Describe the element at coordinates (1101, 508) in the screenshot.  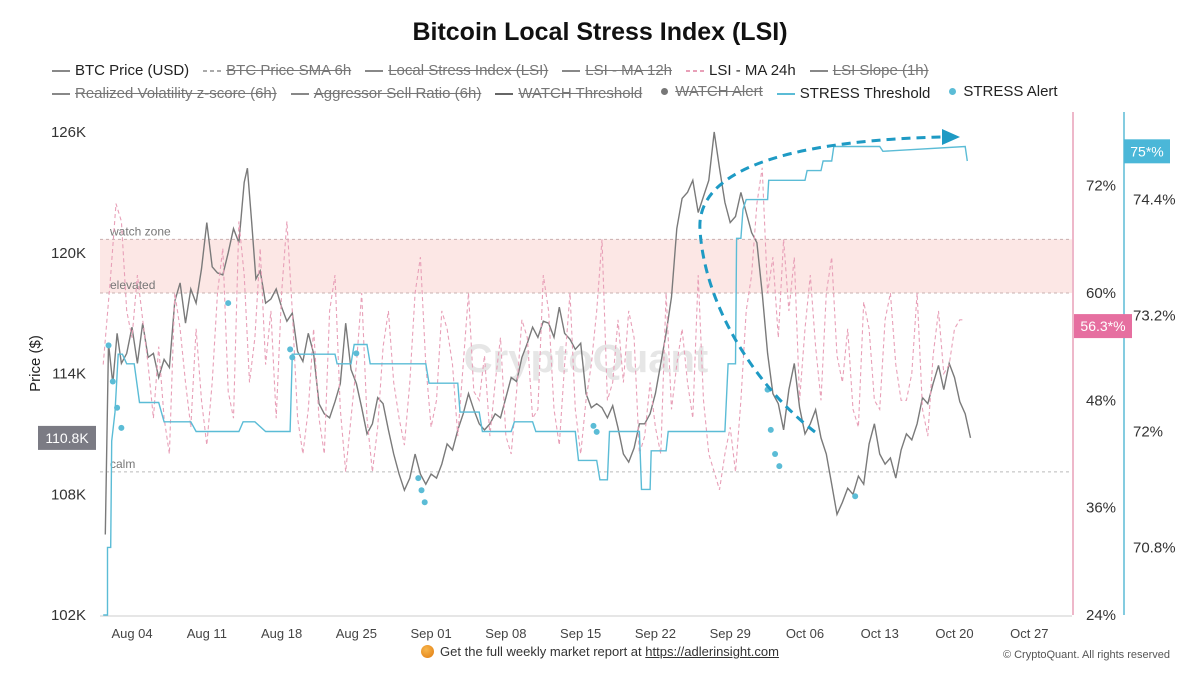
I see `y-lsi-tick-label: 36%` at that location.